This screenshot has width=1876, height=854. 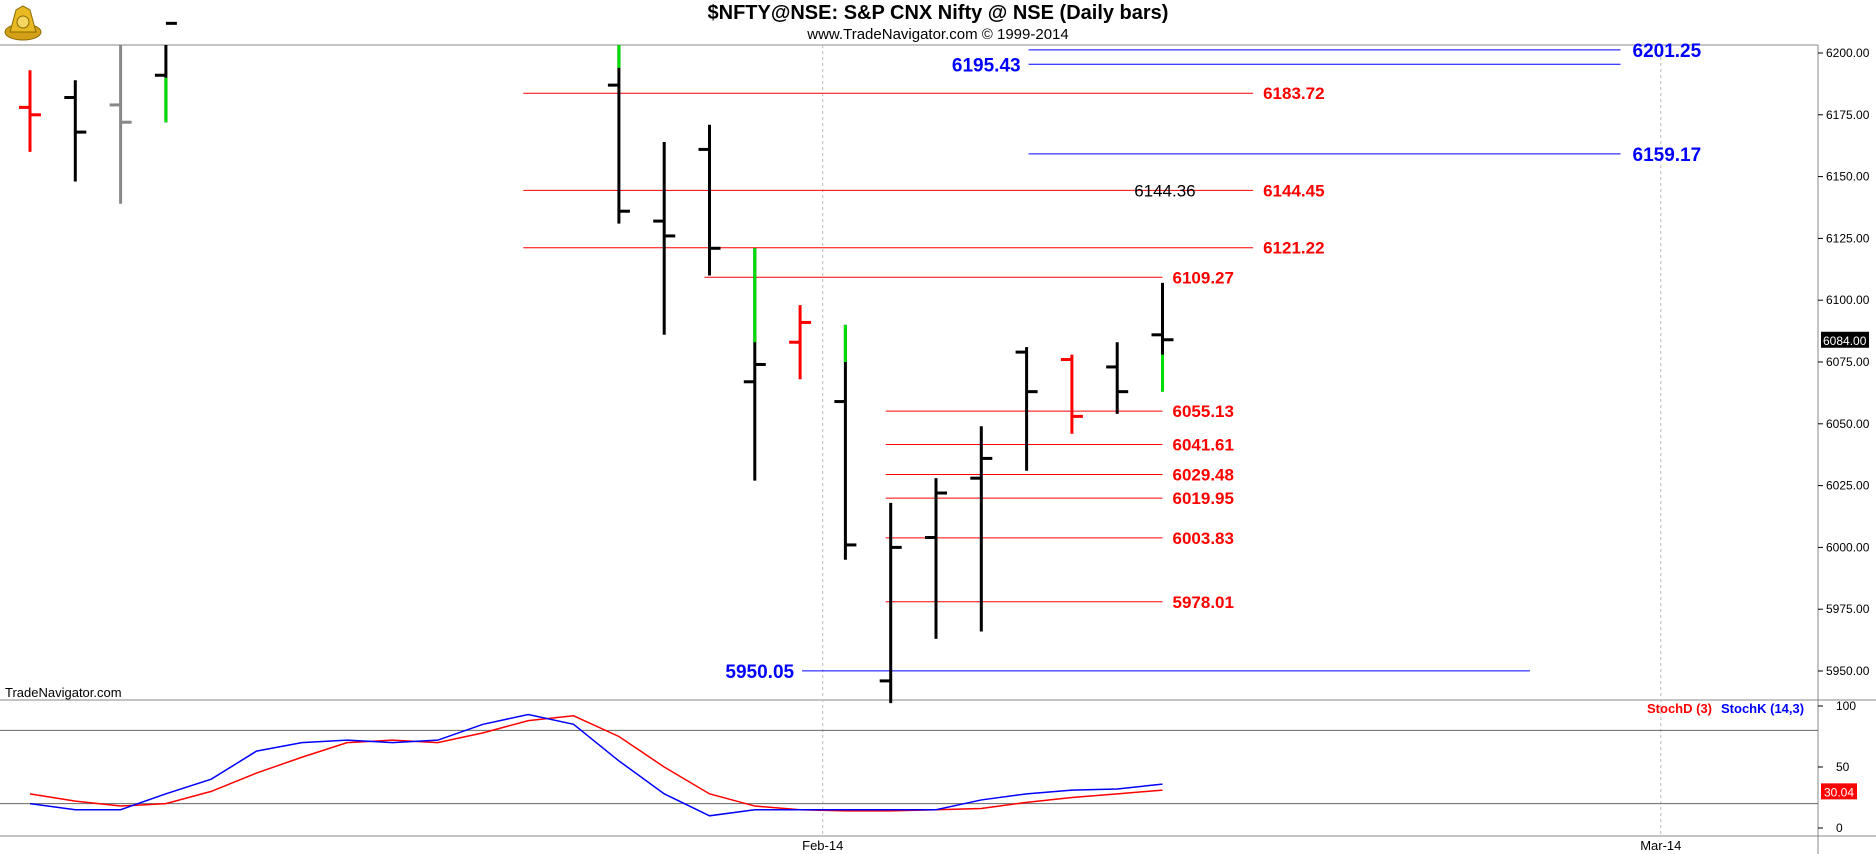 What do you see at coordinates (1848, 547) in the screenshot?
I see `price-tick-label: 6000.00` at bounding box center [1848, 547].